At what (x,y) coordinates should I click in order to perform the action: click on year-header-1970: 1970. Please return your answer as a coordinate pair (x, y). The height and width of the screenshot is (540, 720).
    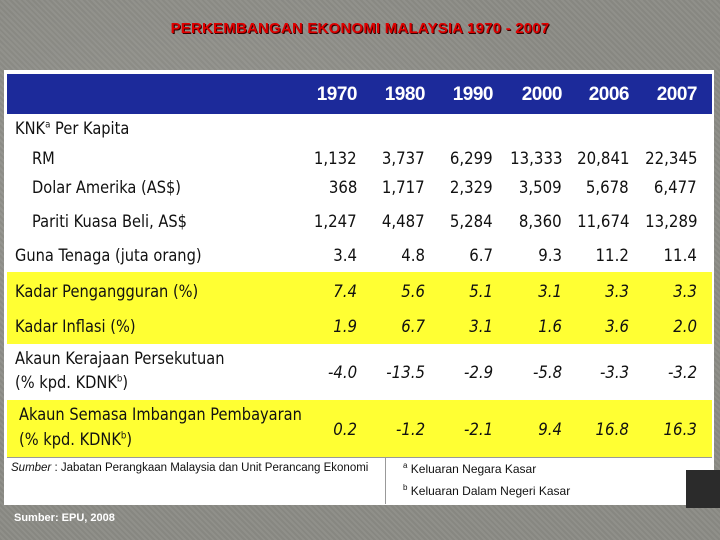
    Looking at the image, I should click on (337, 94).